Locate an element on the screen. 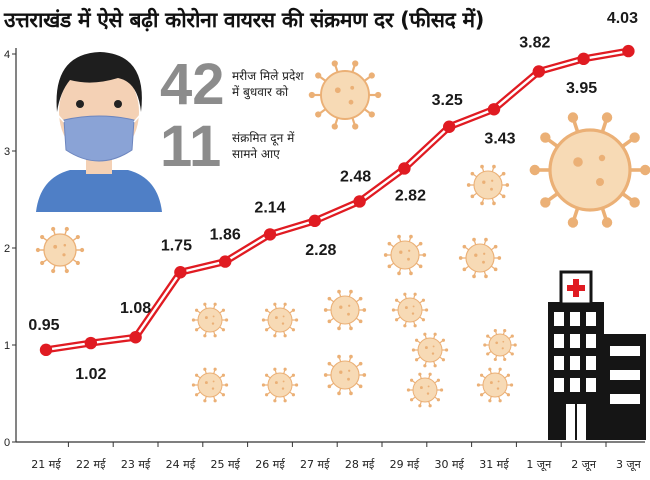 The width and height of the screenshot is (650, 480). data-label: 3.82 is located at coordinates (534, 42).